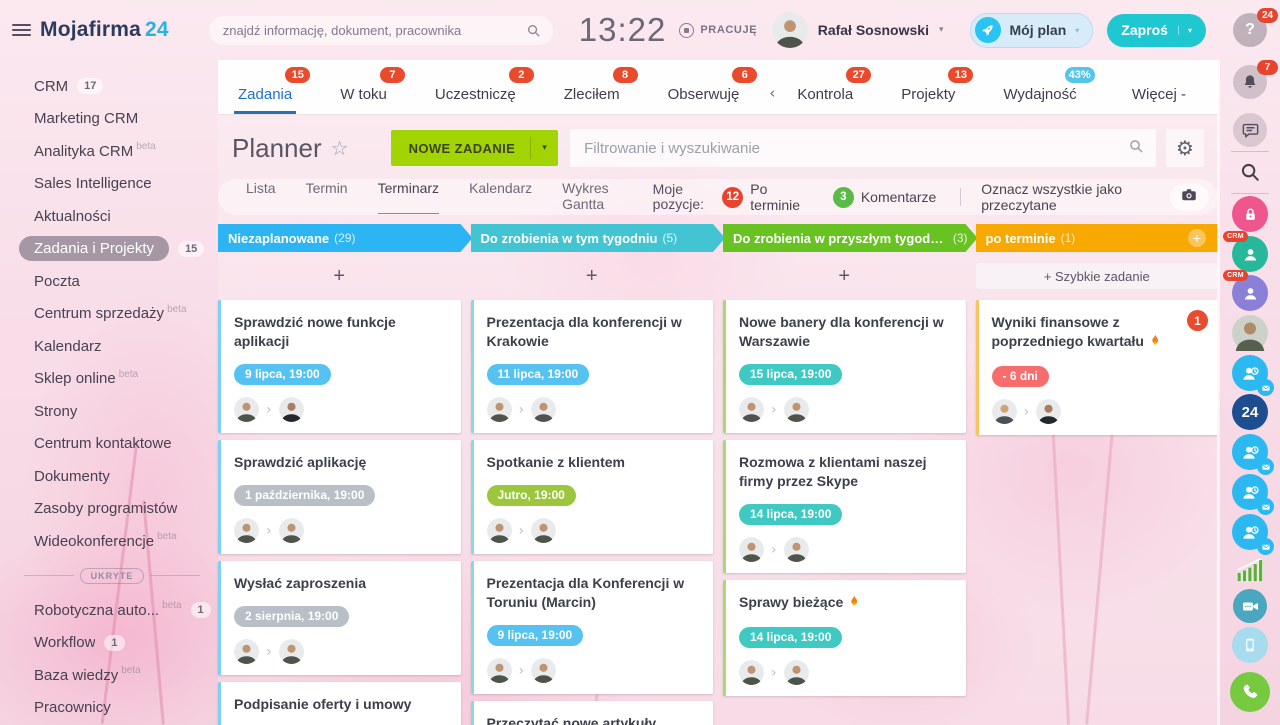 The width and height of the screenshot is (1280, 725). I want to click on view-tab-kalendarz: Kalendarz, so click(501, 188).